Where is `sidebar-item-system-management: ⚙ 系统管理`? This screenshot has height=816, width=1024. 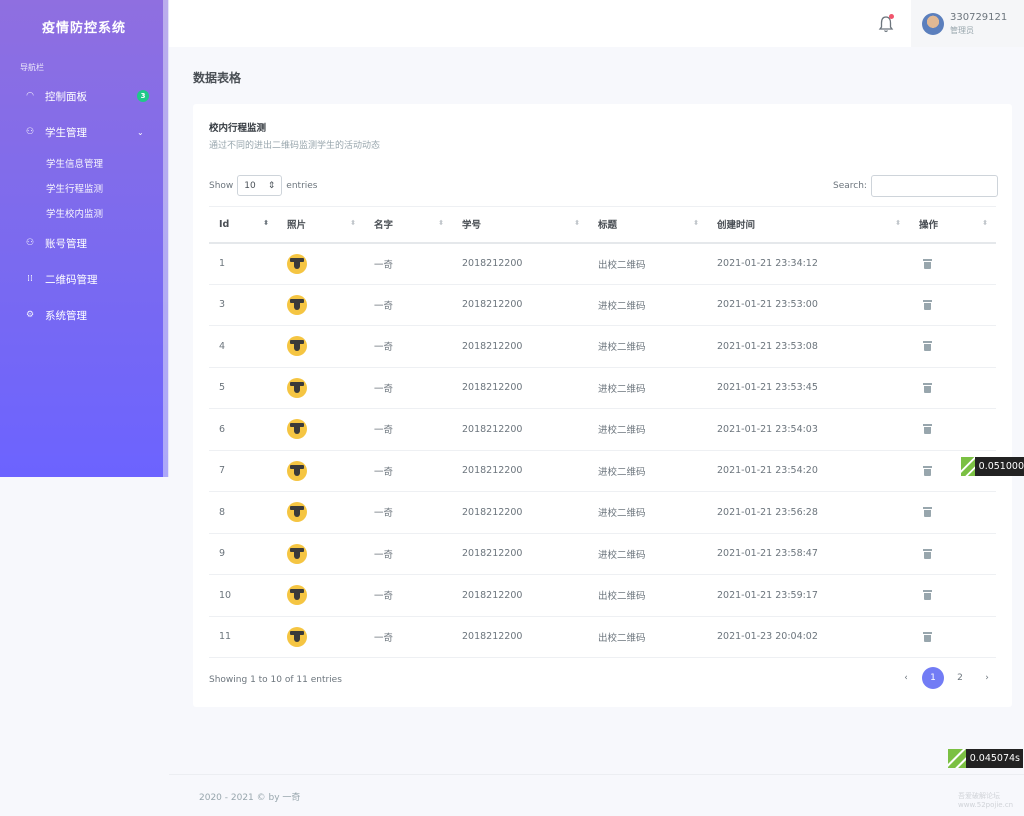 sidebar-item-system-management: ⚙ 系统管理 is located at coordinates (84, 315).